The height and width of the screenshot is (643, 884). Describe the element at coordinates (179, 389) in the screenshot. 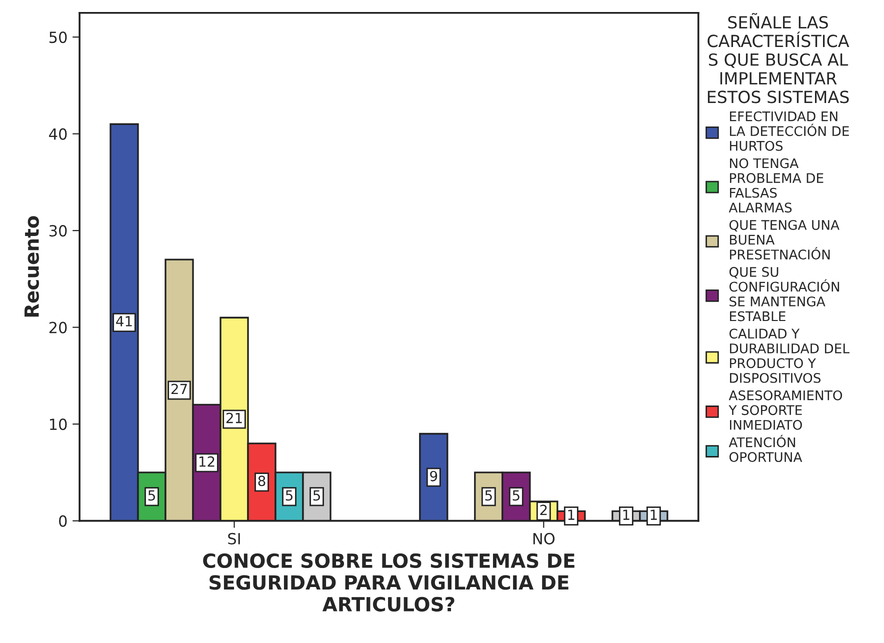

I see `data-label: 27` at that location.